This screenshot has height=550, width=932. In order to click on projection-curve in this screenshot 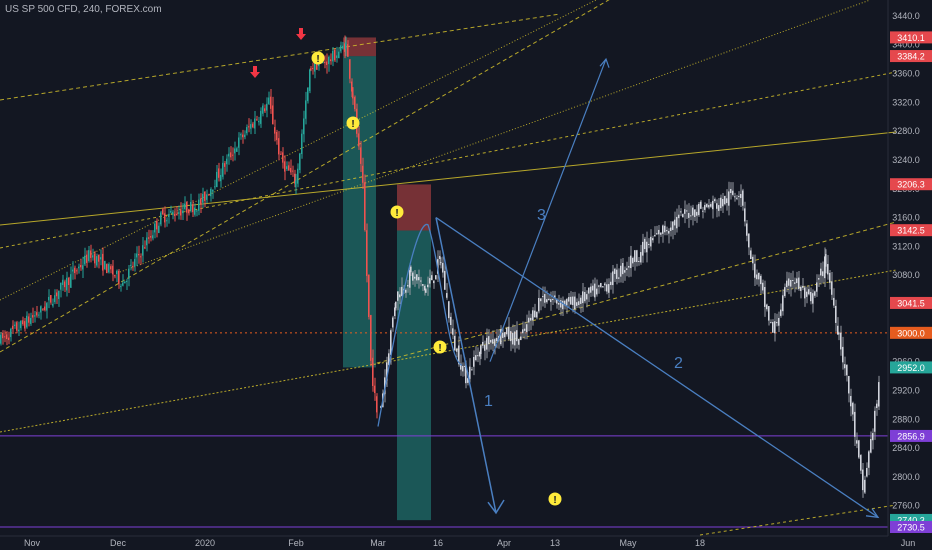, I will do `click(420, 325)`.